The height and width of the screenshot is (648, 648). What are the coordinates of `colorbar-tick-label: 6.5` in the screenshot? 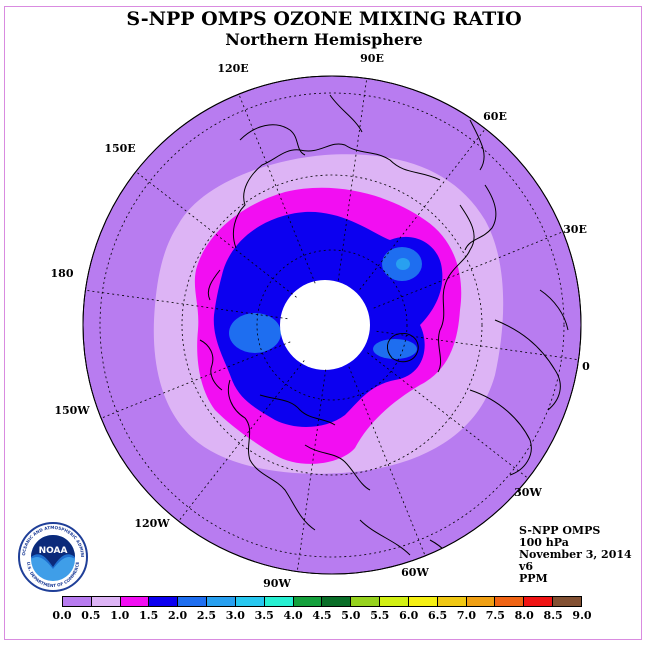 It's located at (437, 615).